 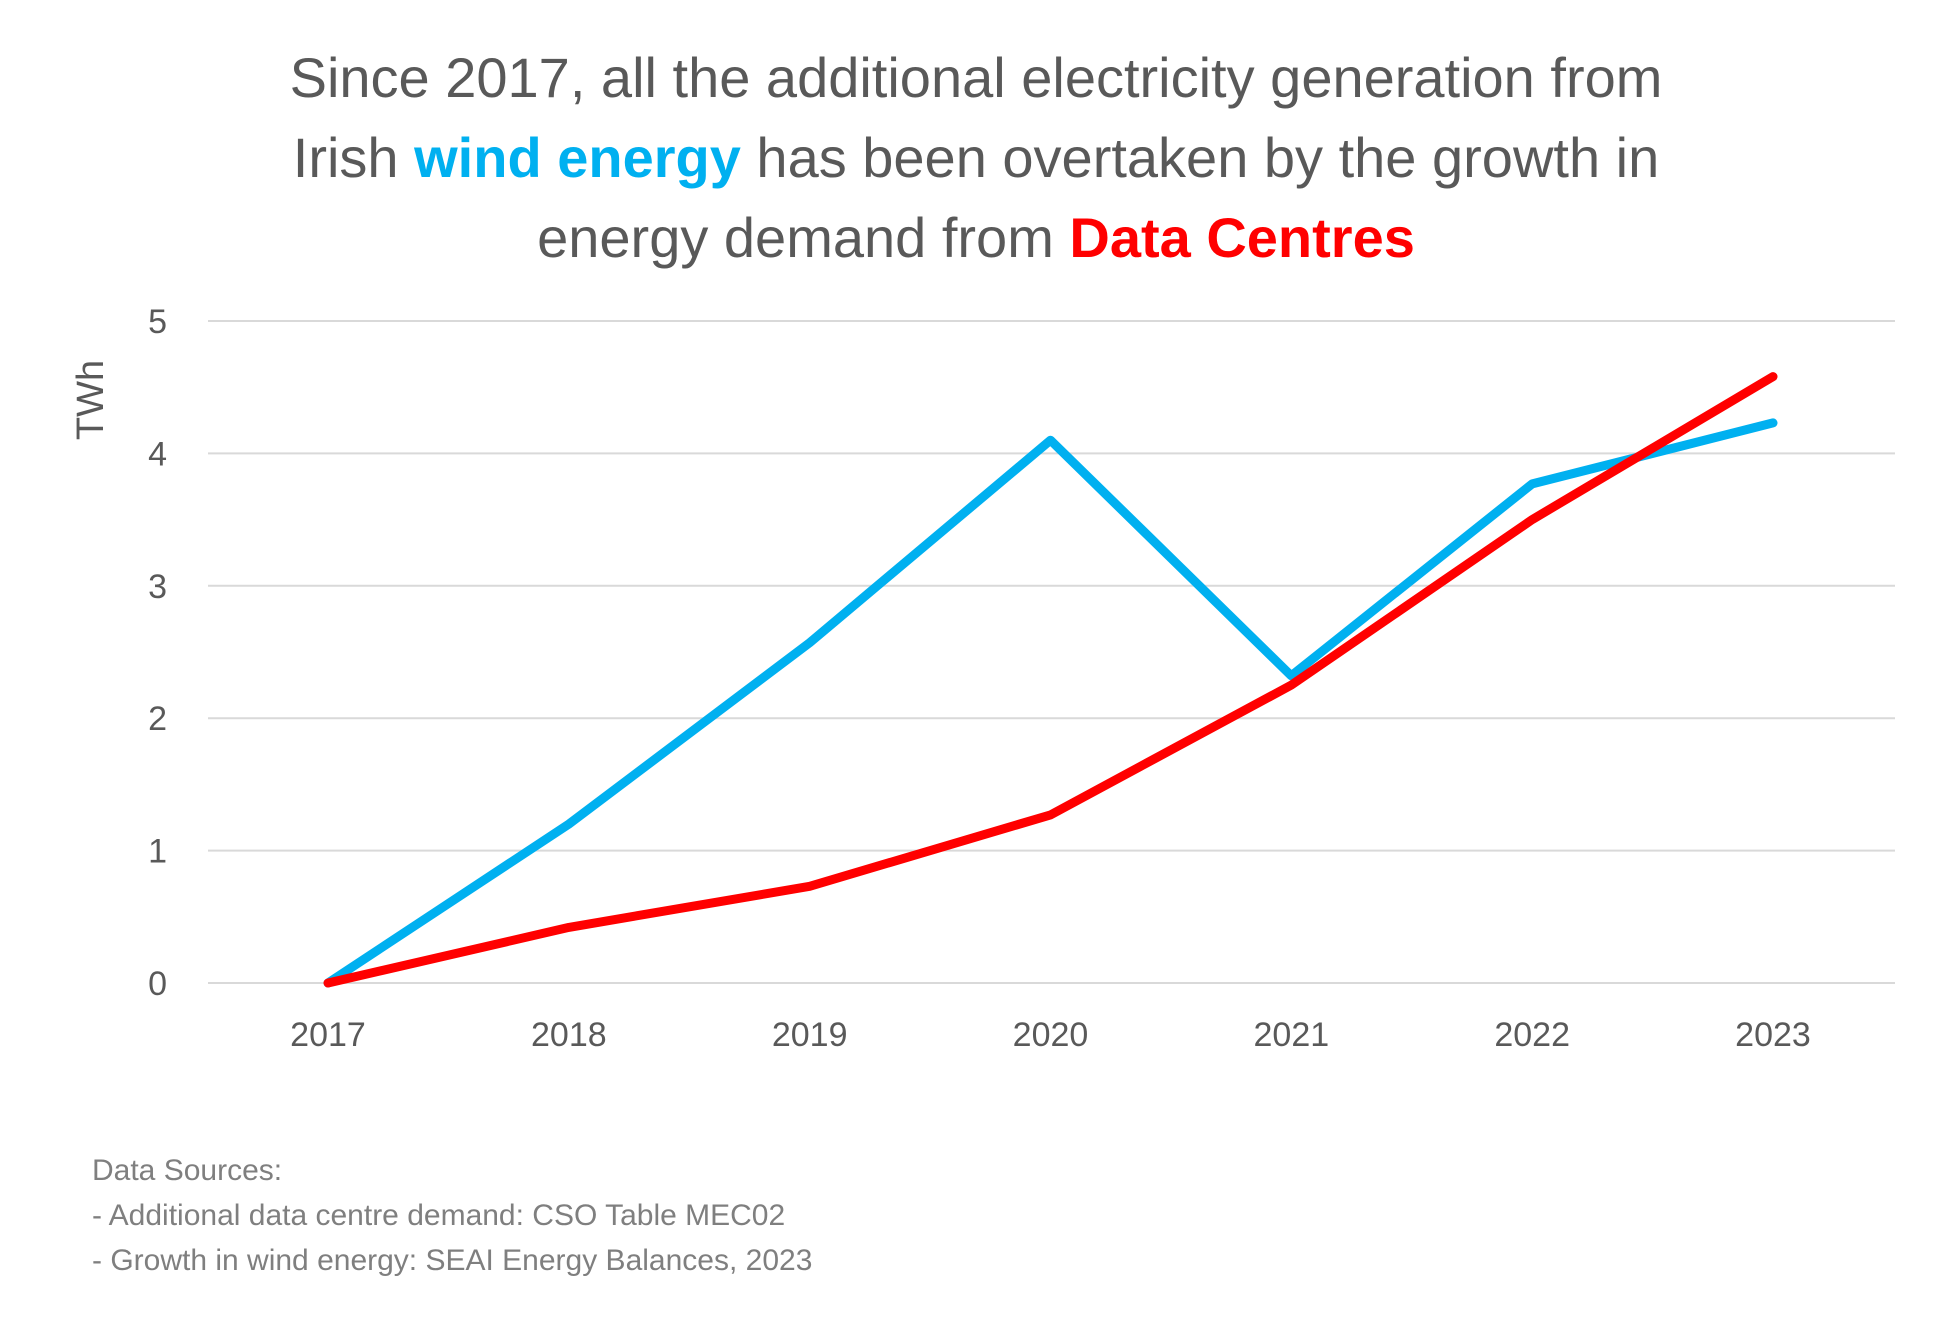 I want to click on title-data-centres-highlight: Data Centres, so click(x=1242, y=237).